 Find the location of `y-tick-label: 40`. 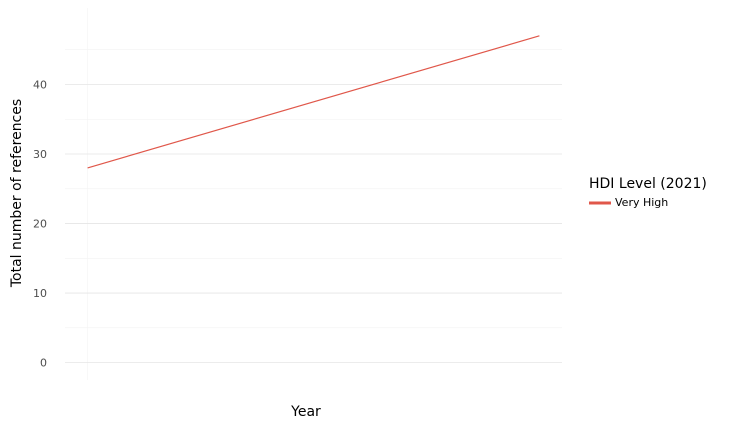

y-tick-label: 40 is located at coordinates (40, 84).